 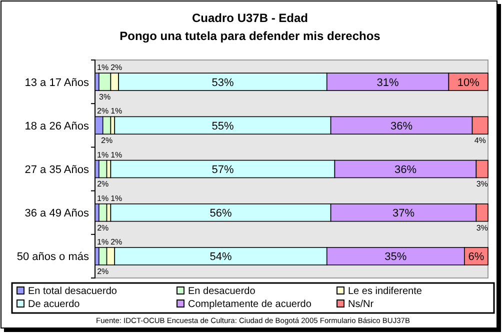 I want to click on y-tick-label: 27 a 35 Años, so click(x=57, y=170).